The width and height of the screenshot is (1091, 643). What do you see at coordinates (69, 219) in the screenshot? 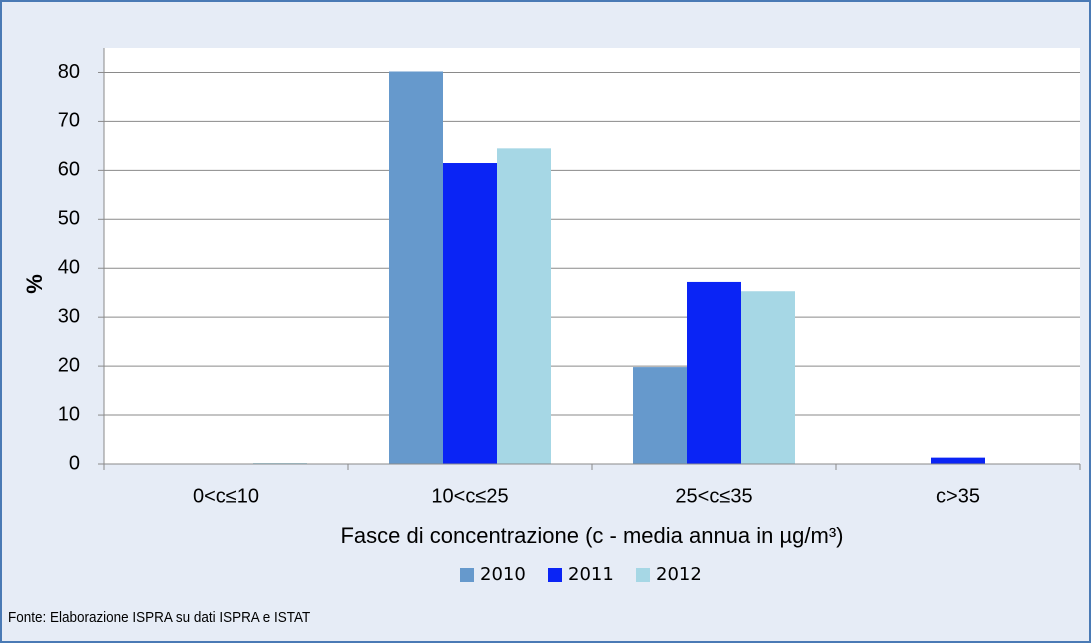
I see `y-tick-label: 50` at bounding box center [69, 219].